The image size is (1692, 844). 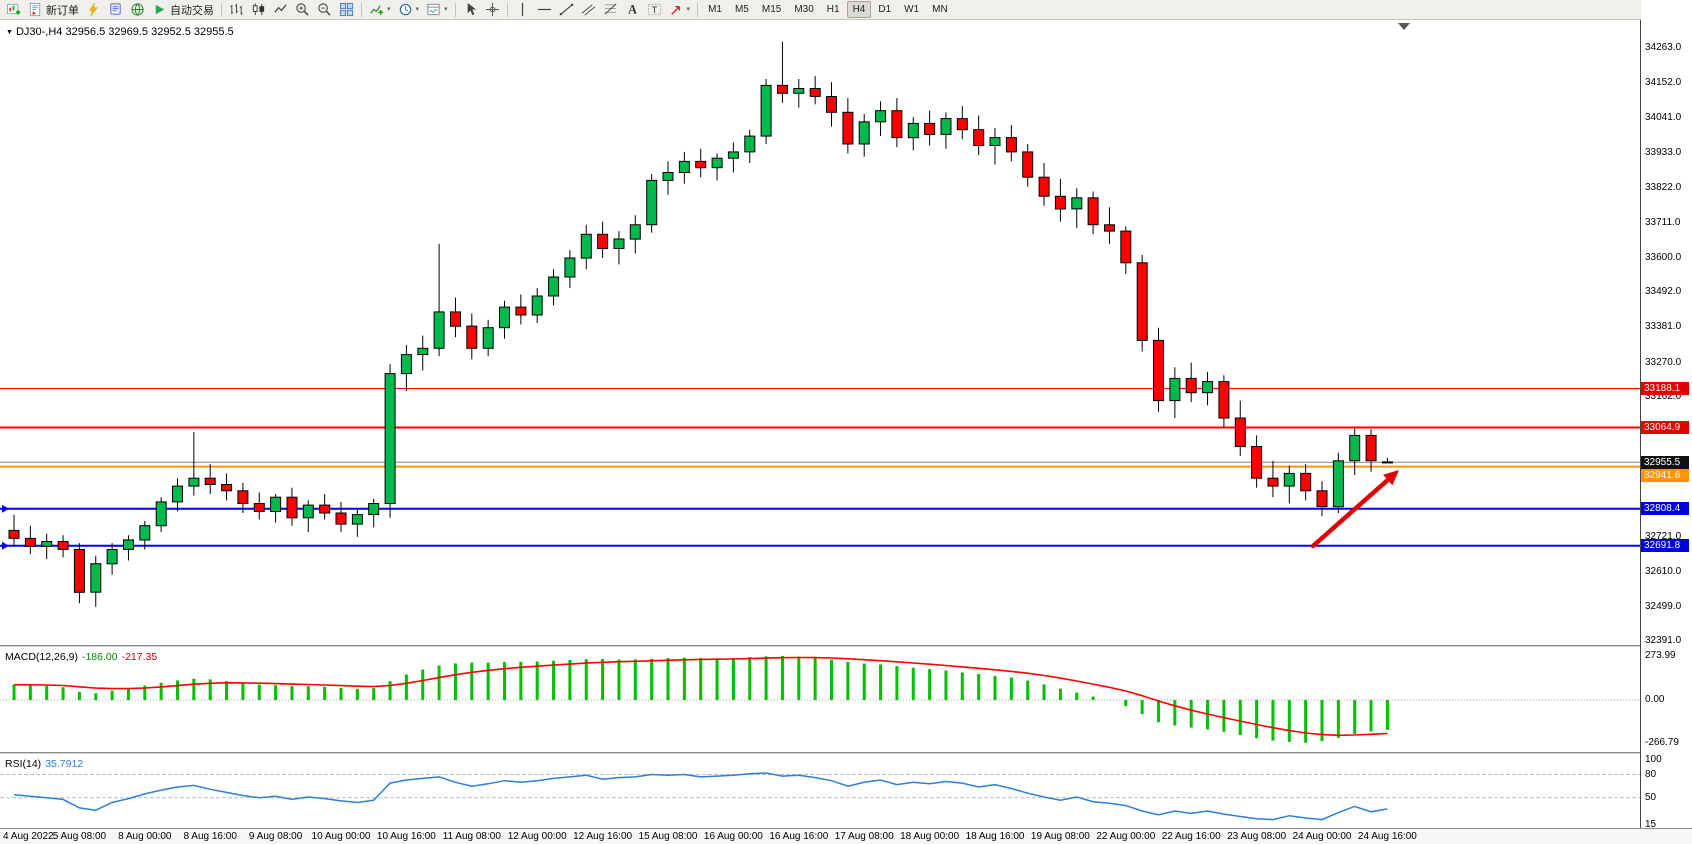 I want to click on timeframe-button-d1: D1, so click(x=885, y=9).